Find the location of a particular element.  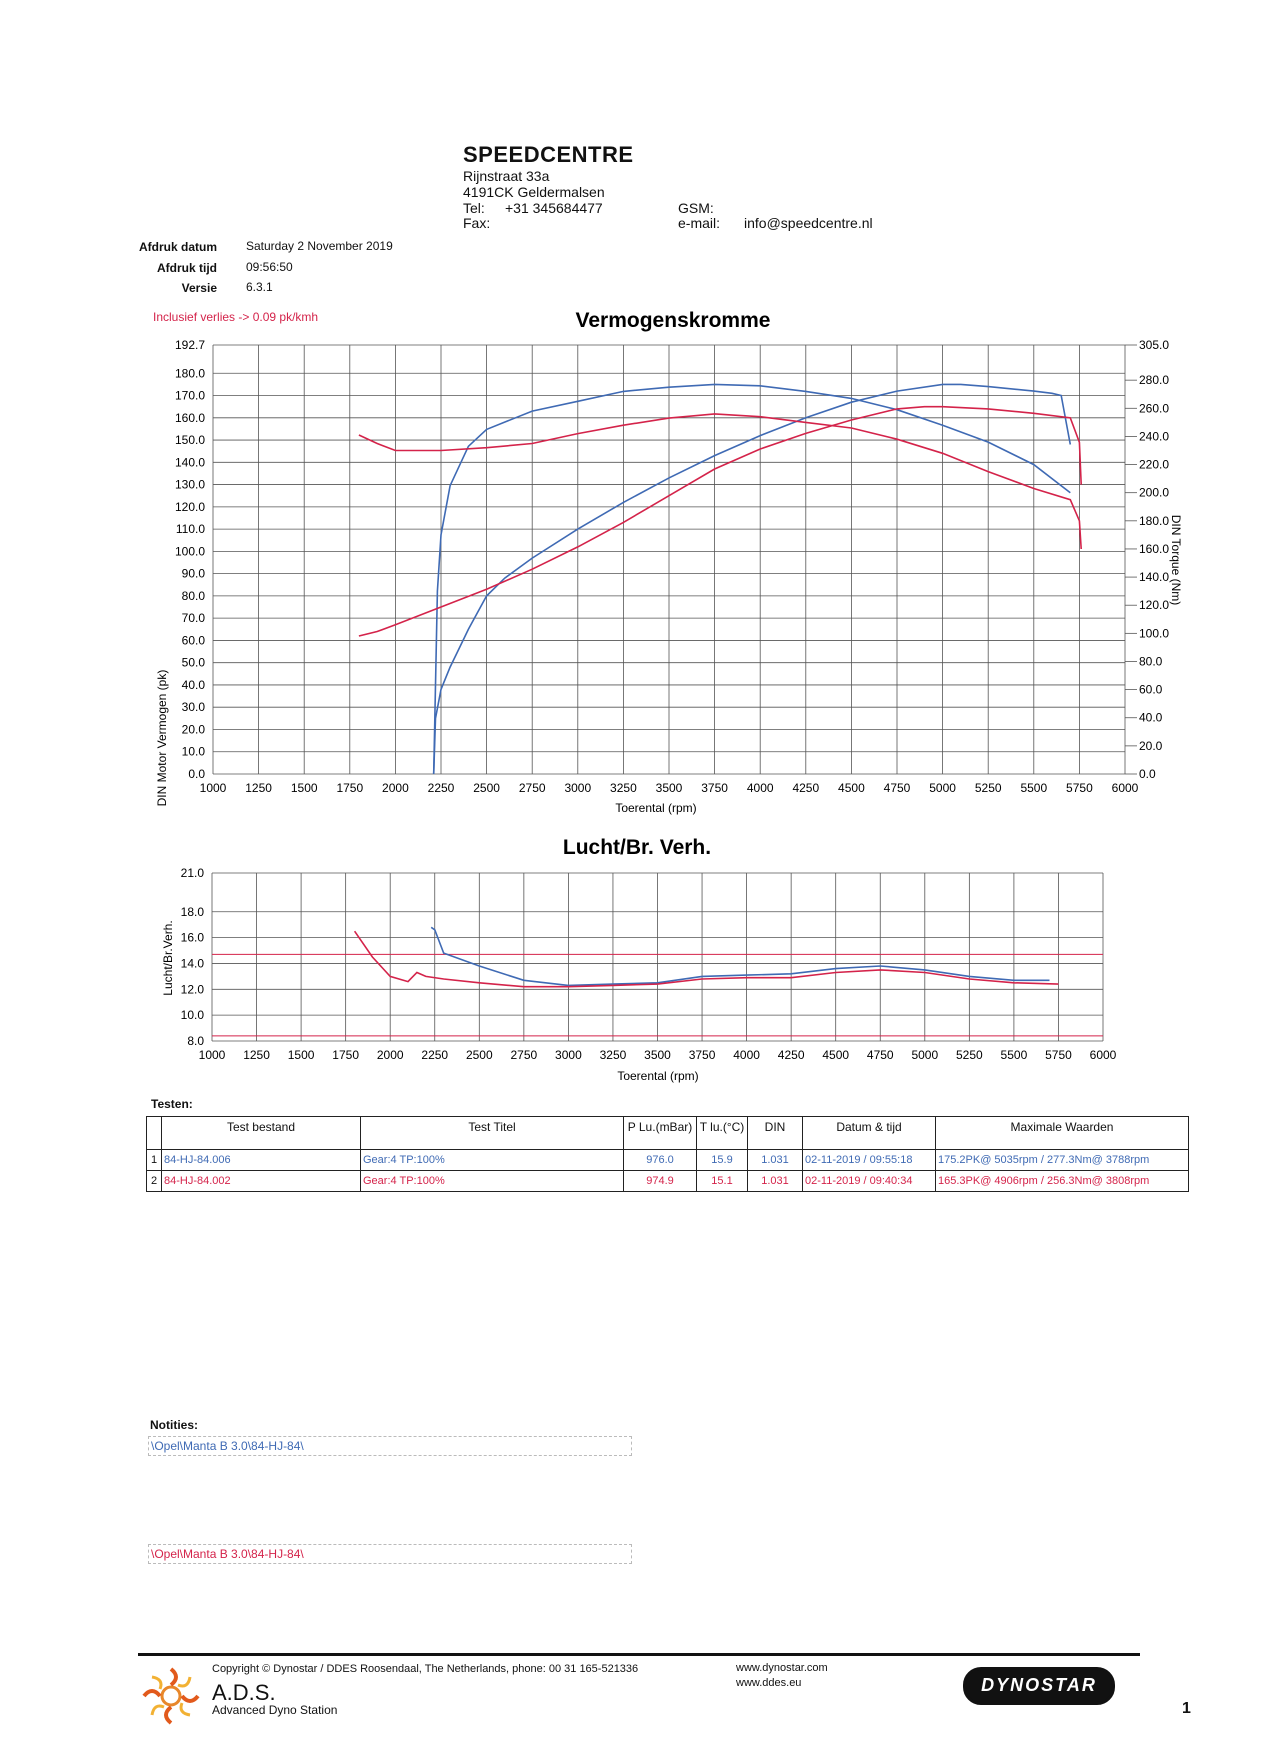

ads-subtitle: Advanced Dyno Station is located at coordinates (275, 1710).